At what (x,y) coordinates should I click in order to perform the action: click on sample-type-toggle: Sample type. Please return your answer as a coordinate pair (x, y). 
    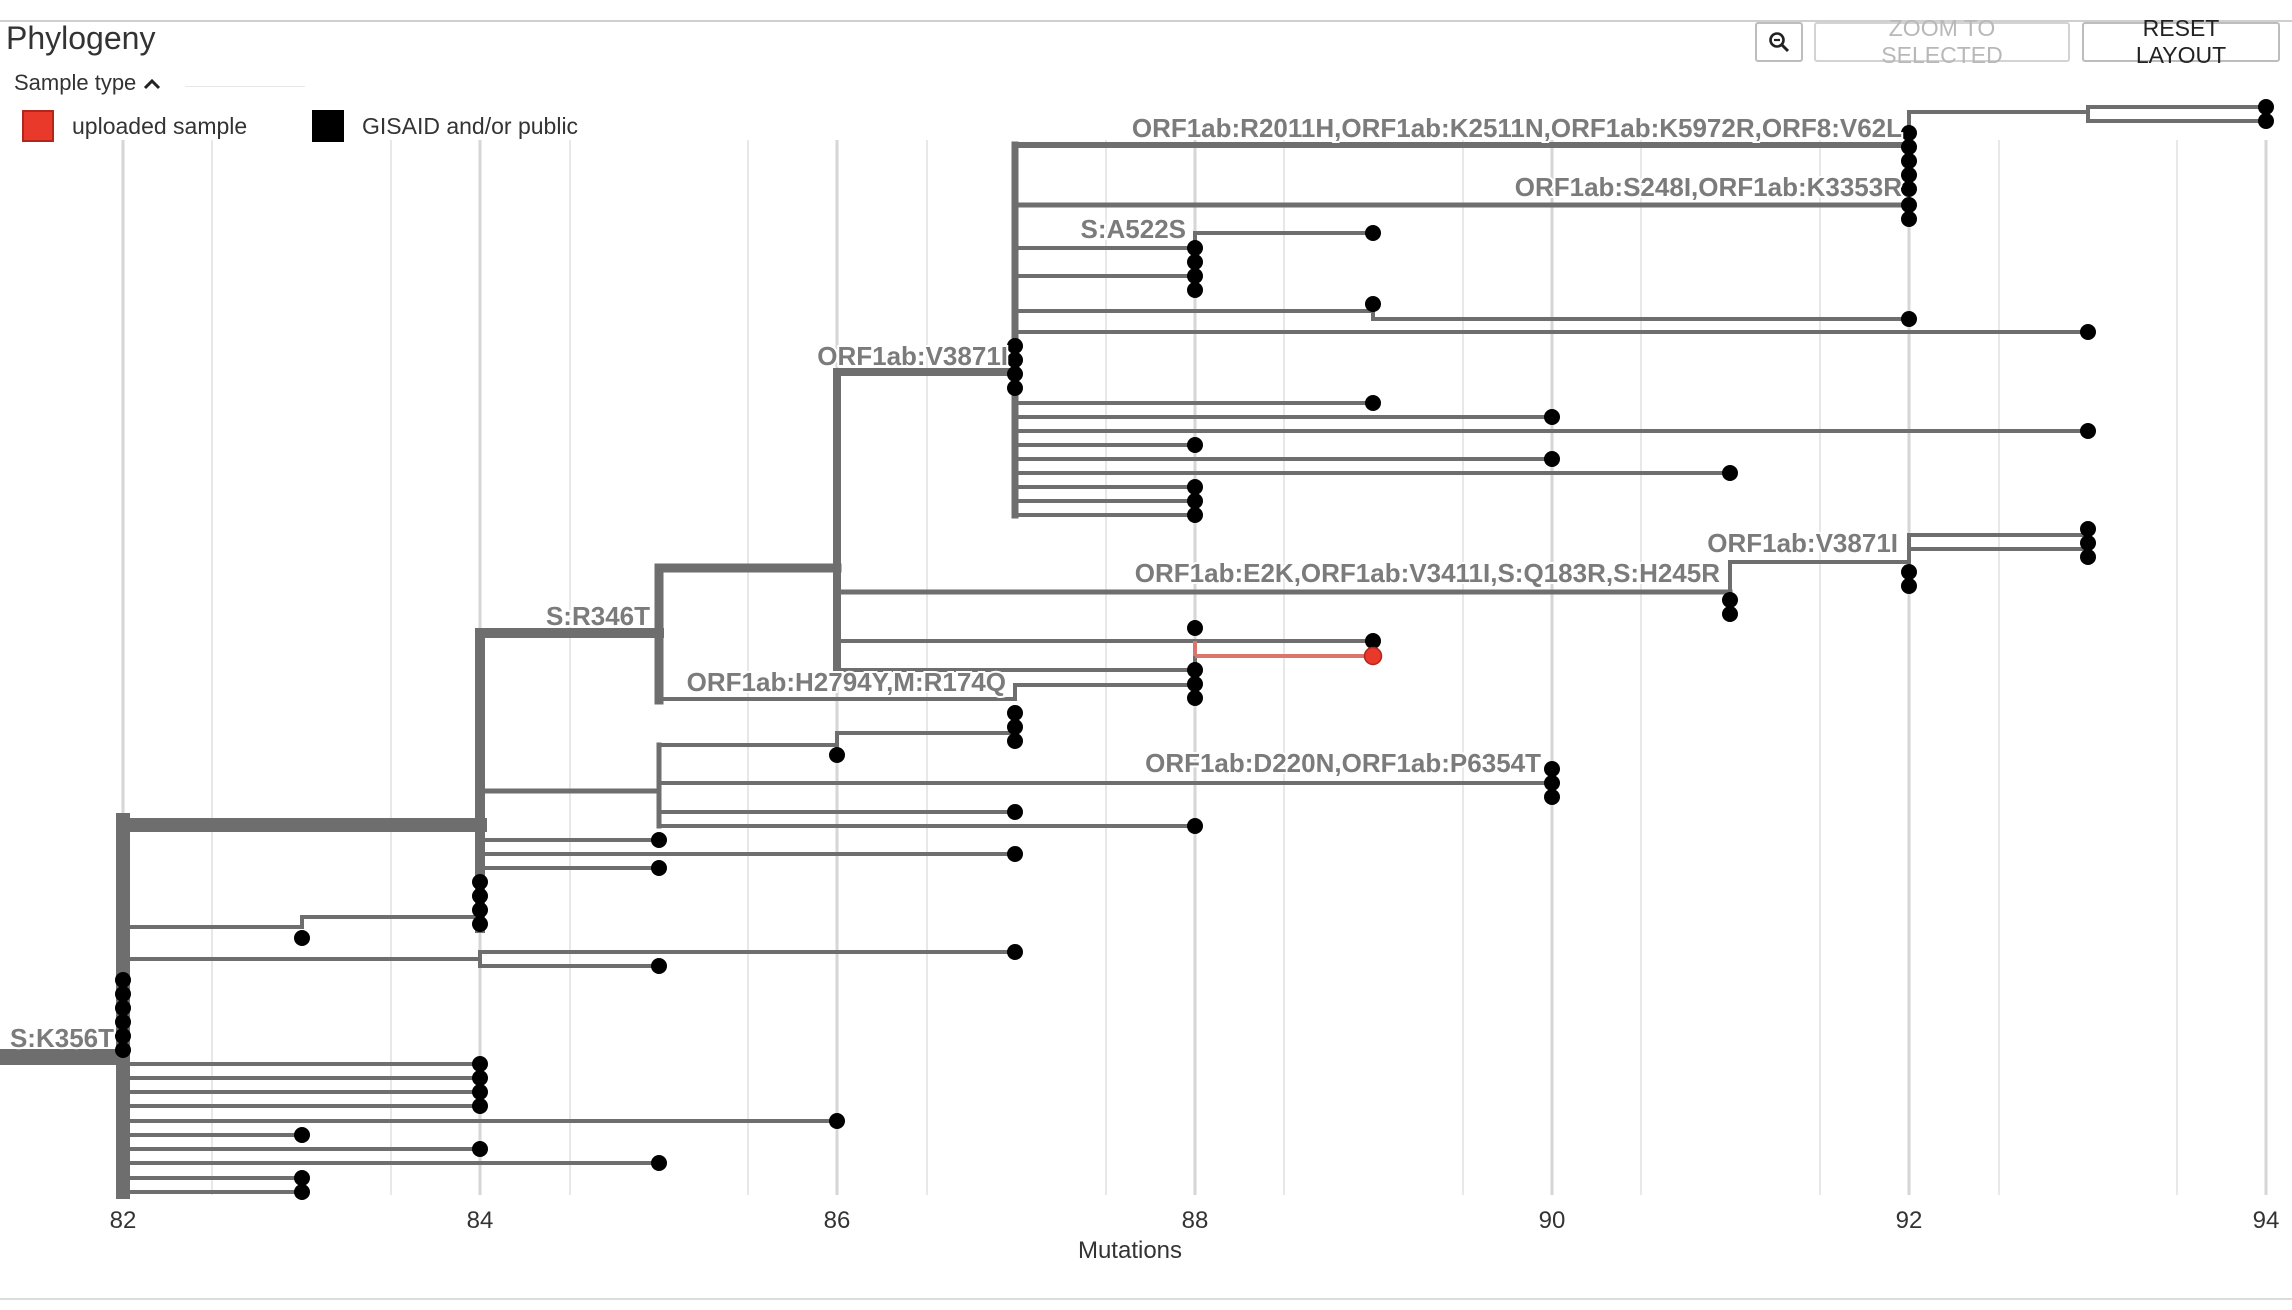
    Looking at the image, I should click on (88, 83).